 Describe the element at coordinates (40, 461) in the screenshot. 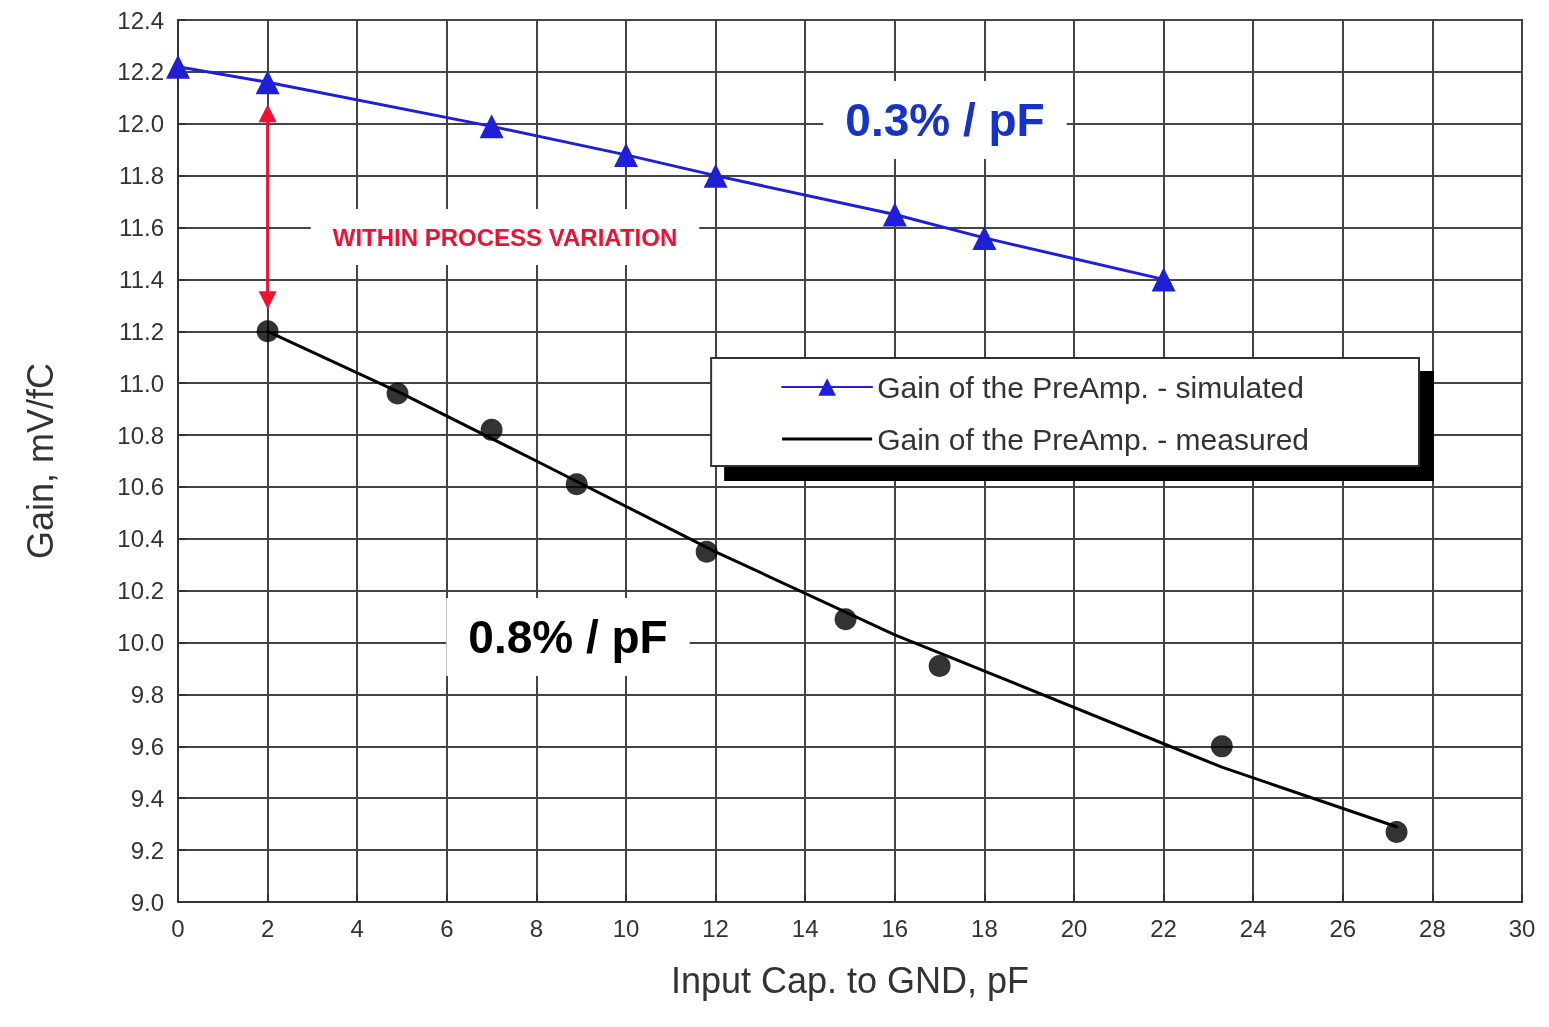

I see `y-axis-title: Gain, mV/fC` at that location.